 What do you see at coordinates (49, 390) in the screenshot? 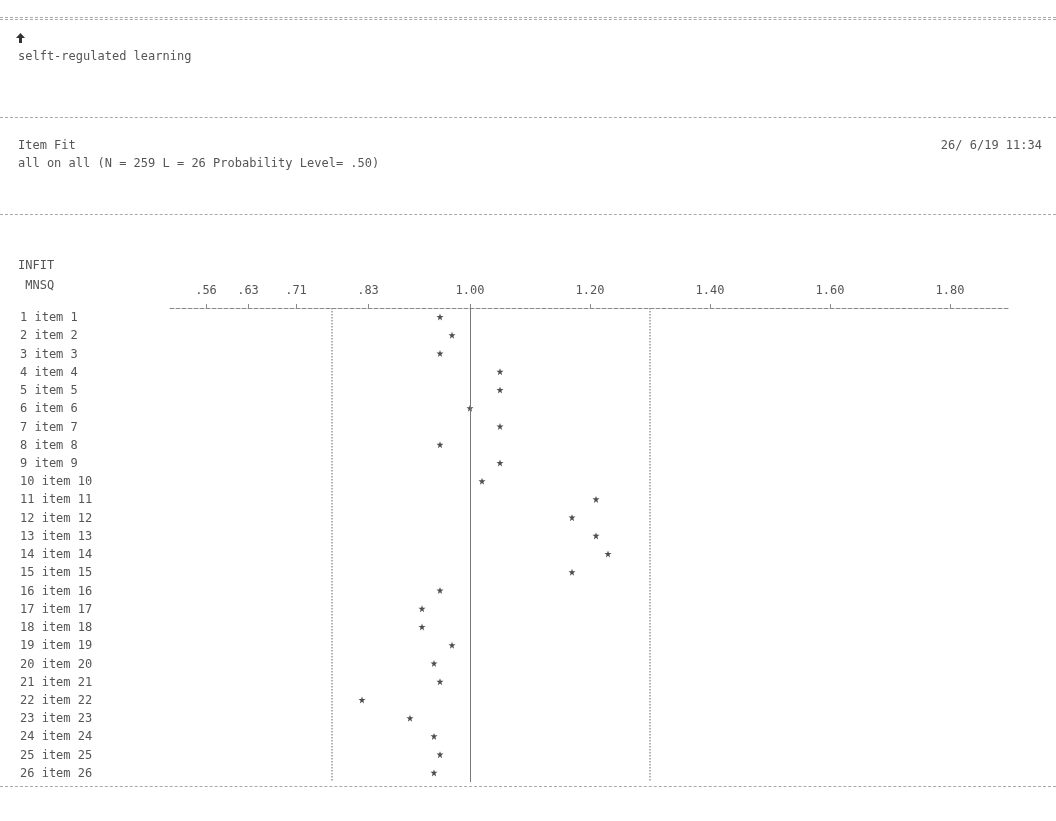
I see `y-tick-label: 5 item 5` at bounding box center [49, 390].